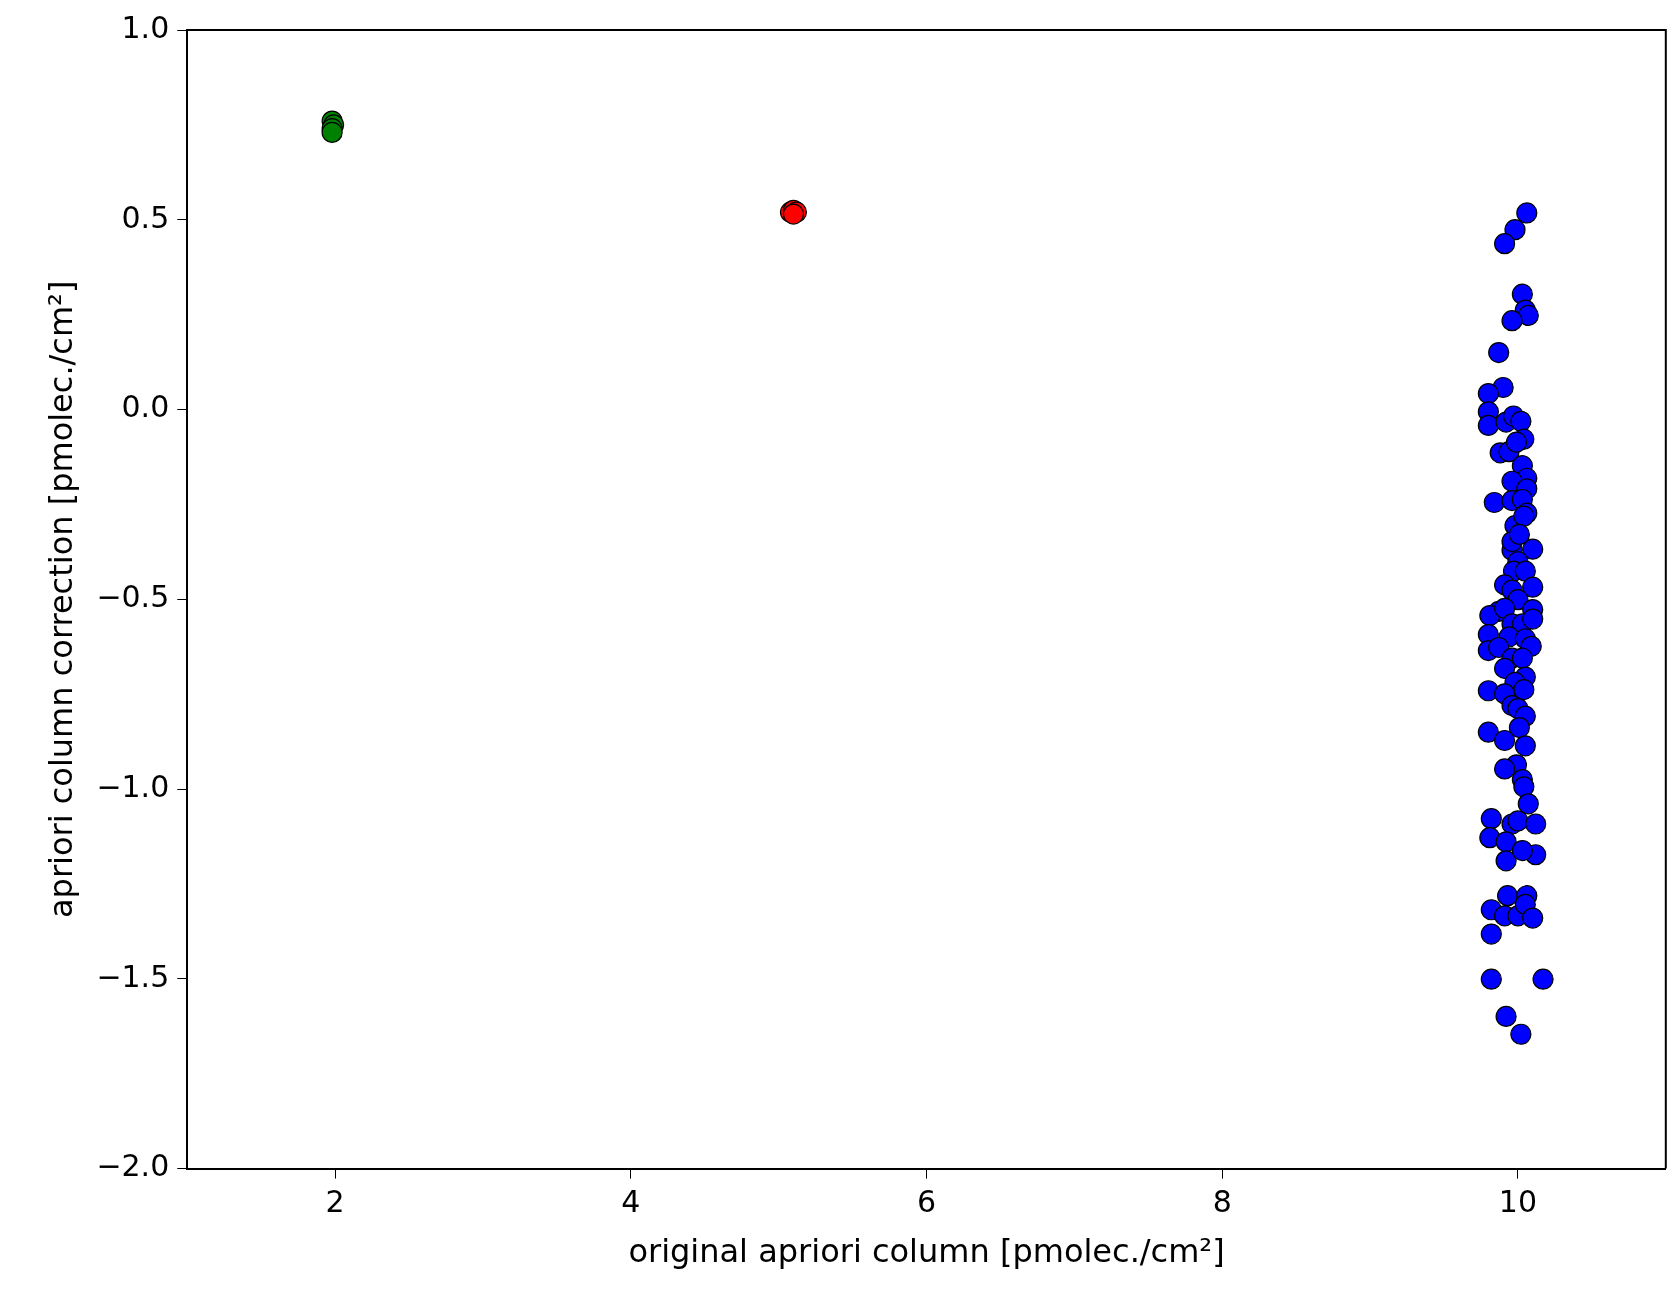  What do you see at coordinates (631, 1202) in the screenshot?
I see `x-tick-label: 4` at bounding box center [631, 1202].